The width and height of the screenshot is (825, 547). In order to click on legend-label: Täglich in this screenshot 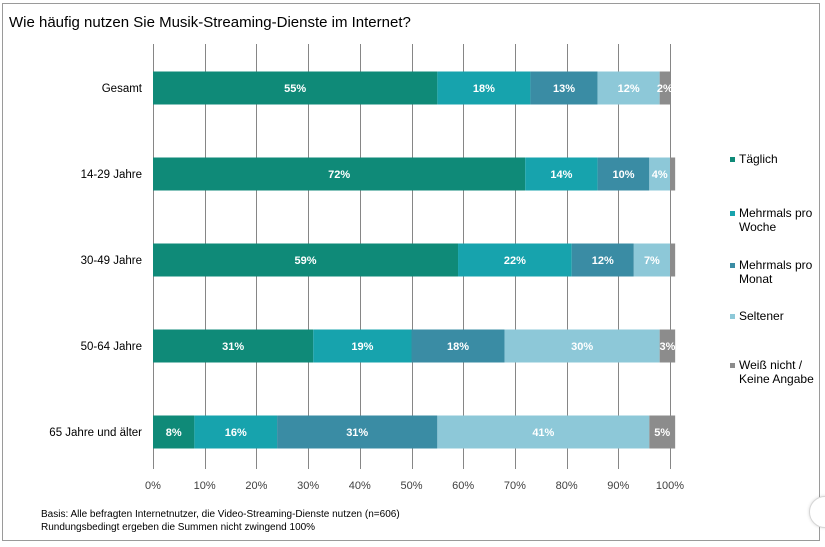, I will do `click(758, 159)`.